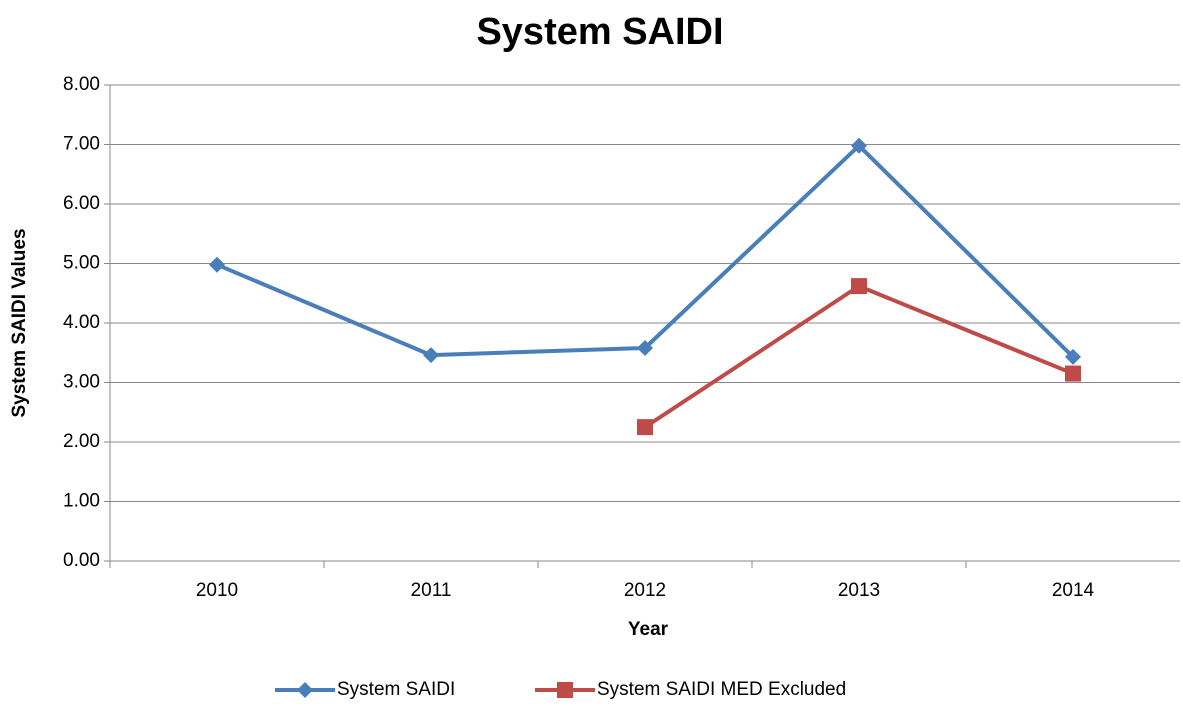  What do you see at coordinates (81, 382) in the screenshot?
I see `y-tick-label: 3.00` at bounding box center [81, 382].